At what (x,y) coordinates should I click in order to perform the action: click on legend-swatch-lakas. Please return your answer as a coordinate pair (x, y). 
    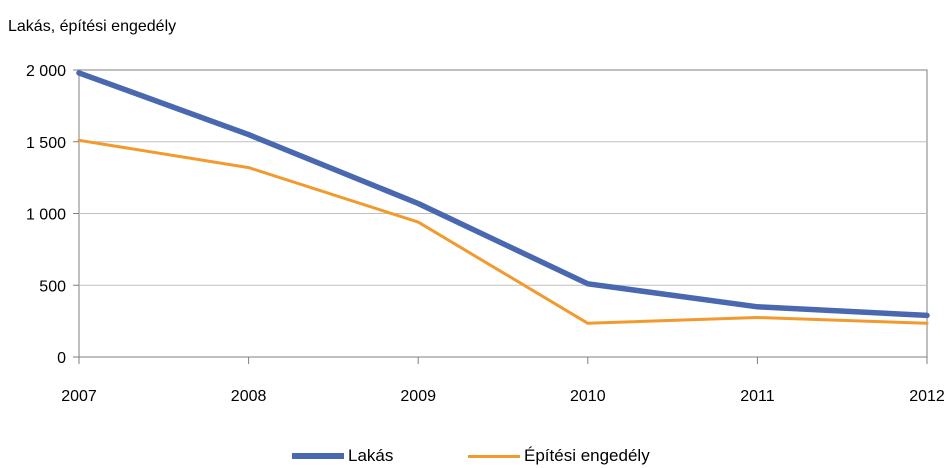
    Looking at the image, I should click on (318, 456).